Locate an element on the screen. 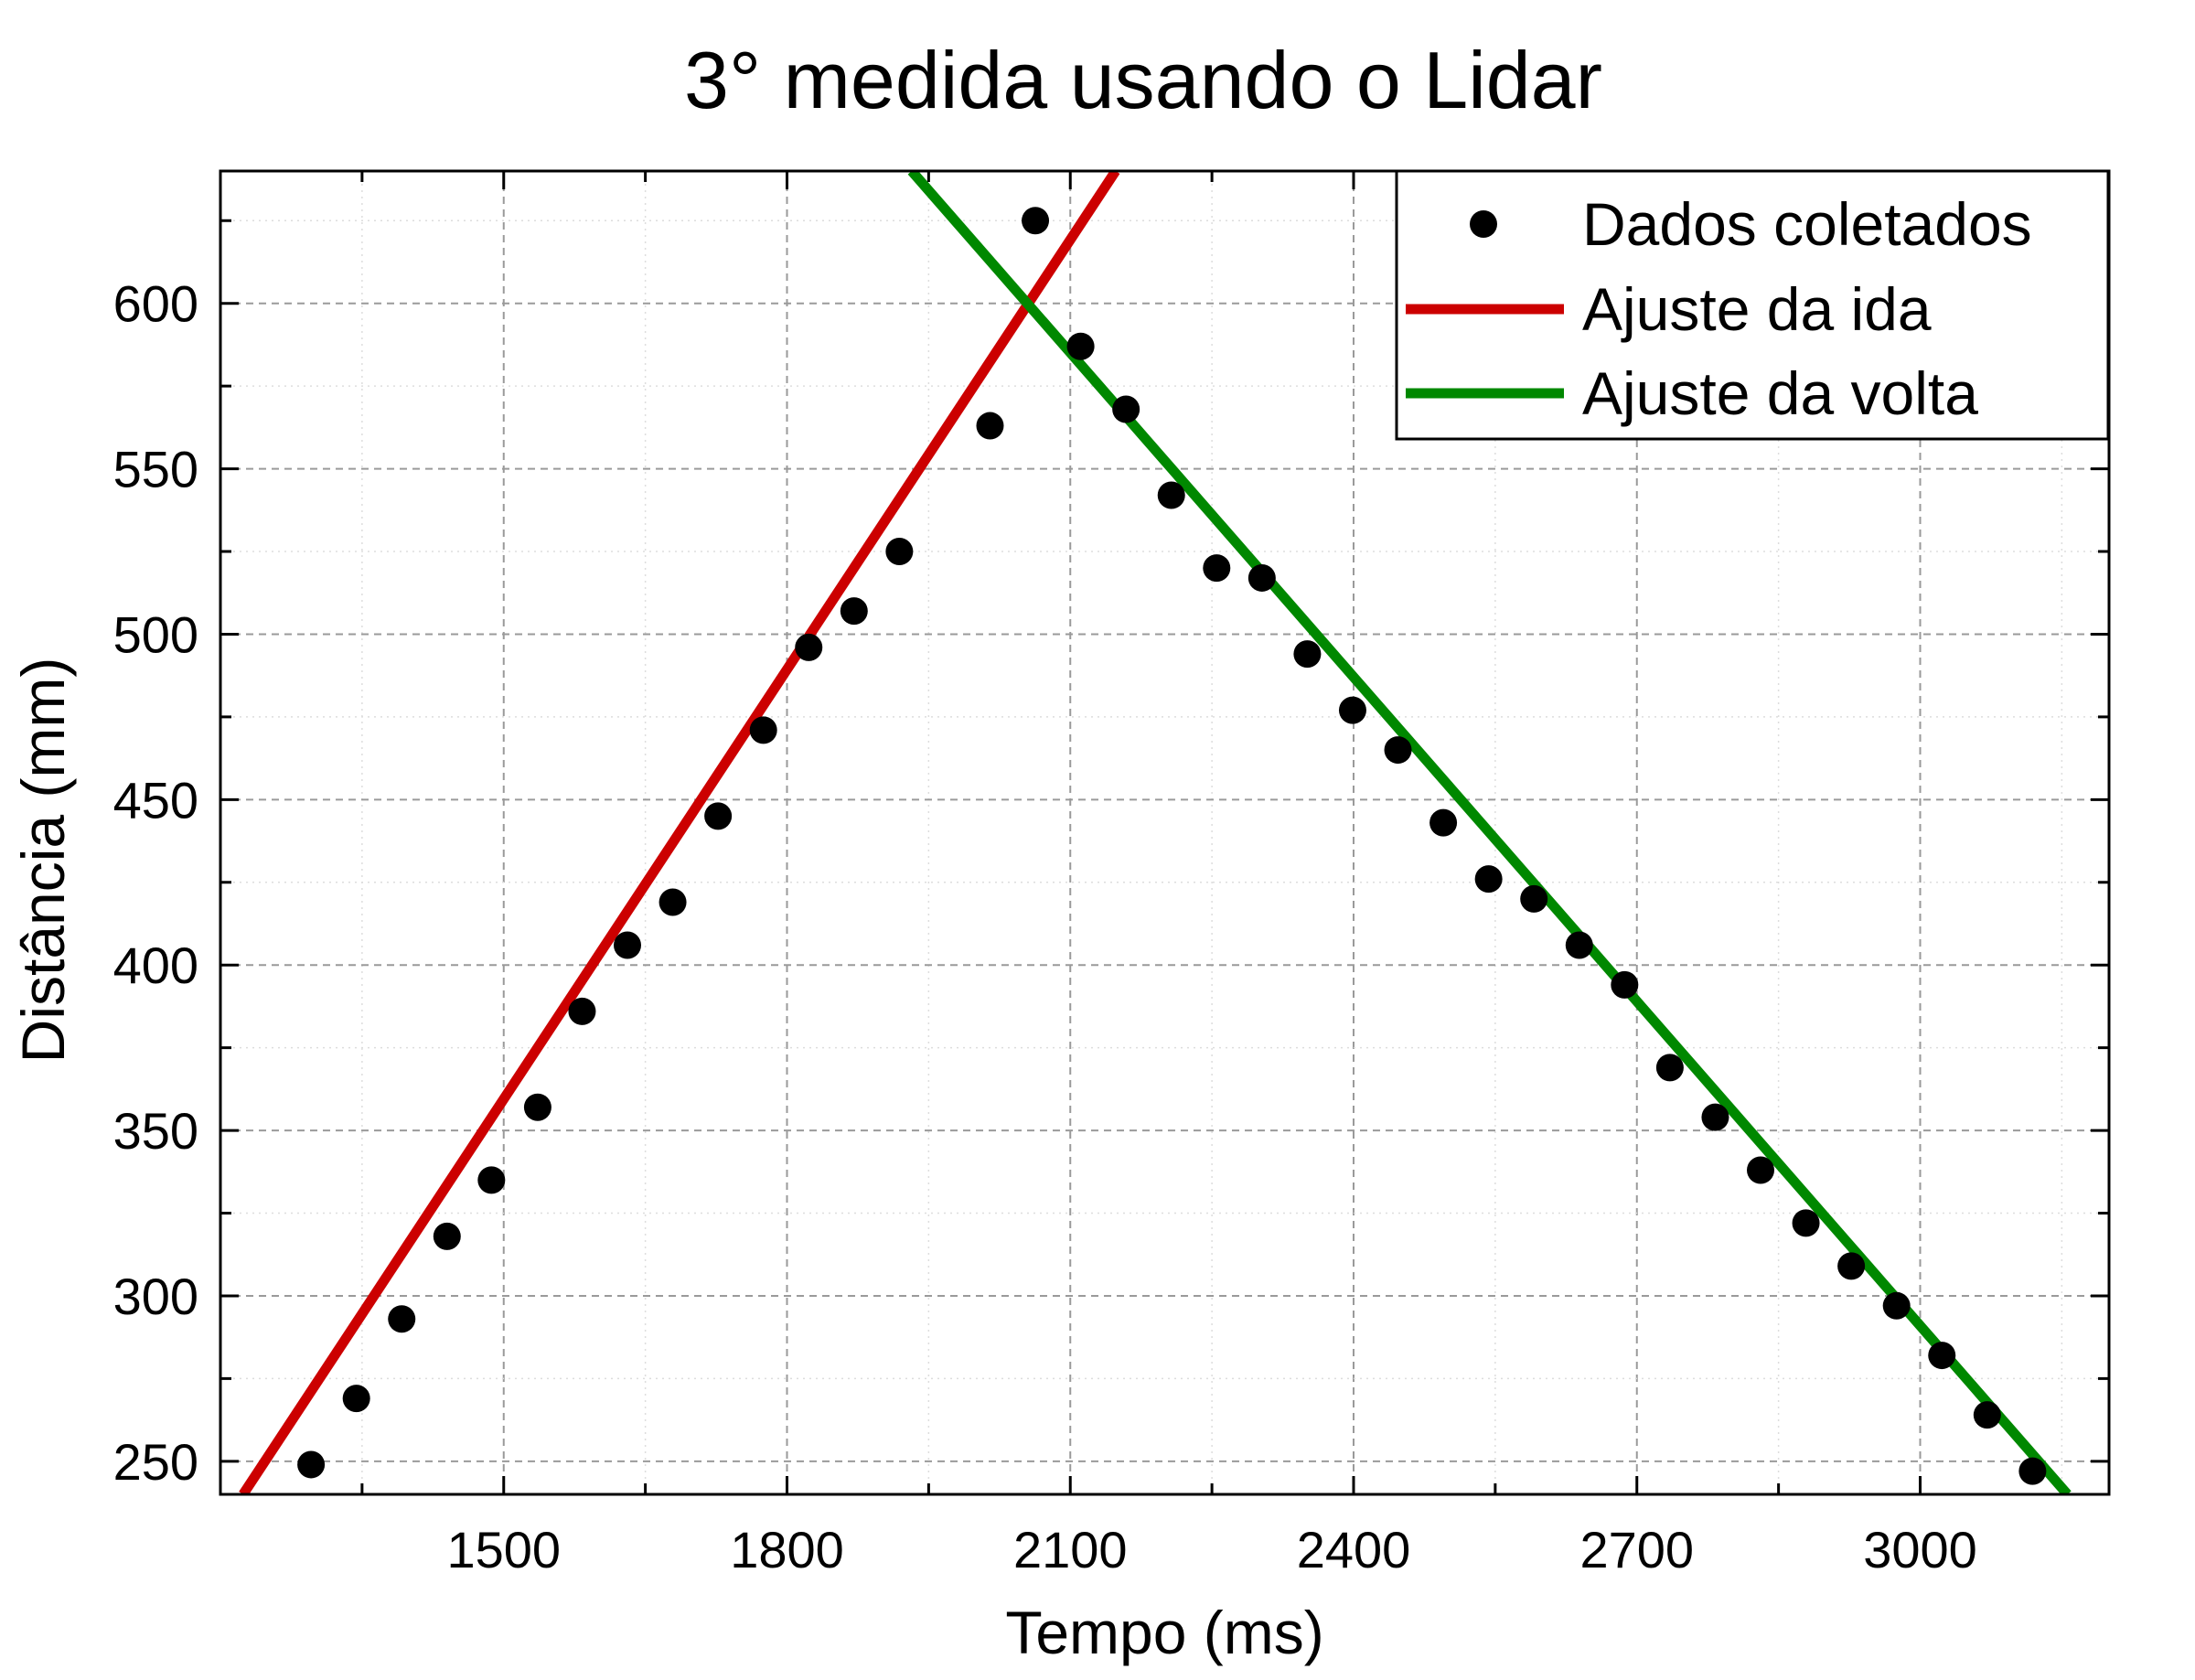  y-tick-label: 450 is located at coordinates (155, 800).